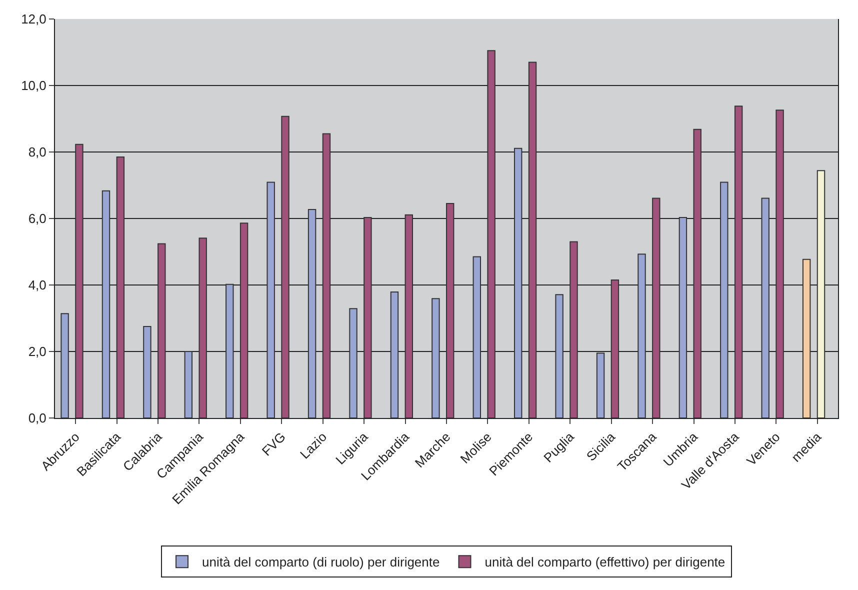 Image resolution: width=858 pixels, height=590 pixels. Describe the element at coordinates (37, 418) in the screenshot. I see `y-tick-label: 0,0` at that location.